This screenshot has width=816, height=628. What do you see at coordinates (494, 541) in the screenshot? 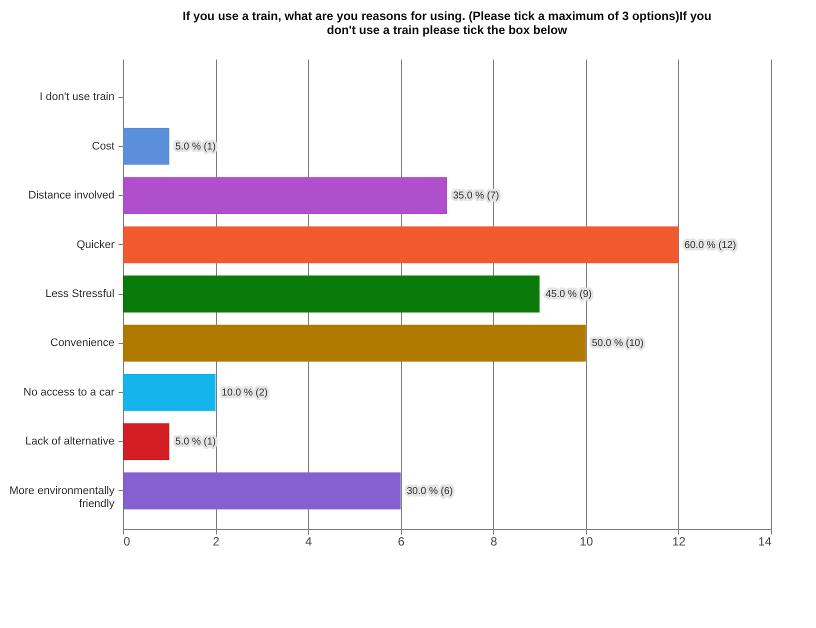
I see `x-tick-label: 8` at bounding box center [494, 541].